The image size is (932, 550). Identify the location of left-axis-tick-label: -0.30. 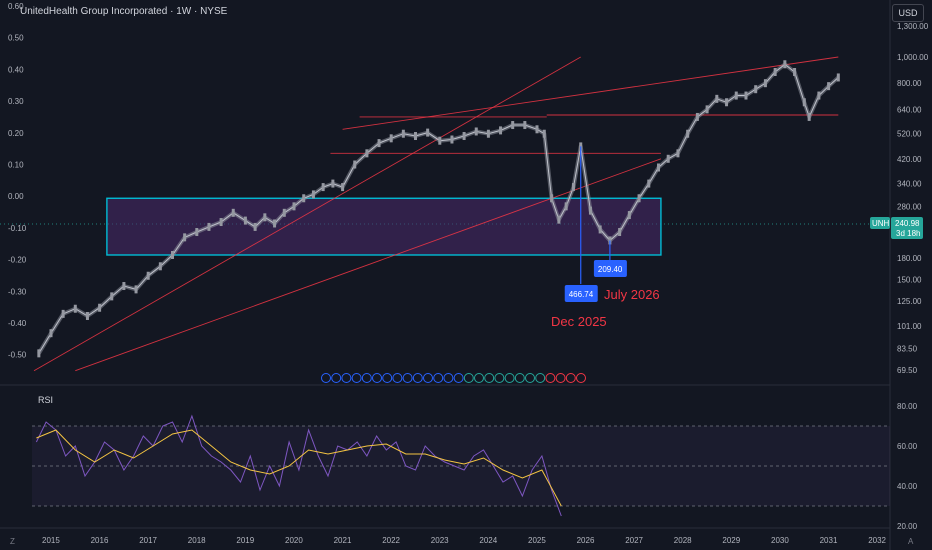
(17, 291).